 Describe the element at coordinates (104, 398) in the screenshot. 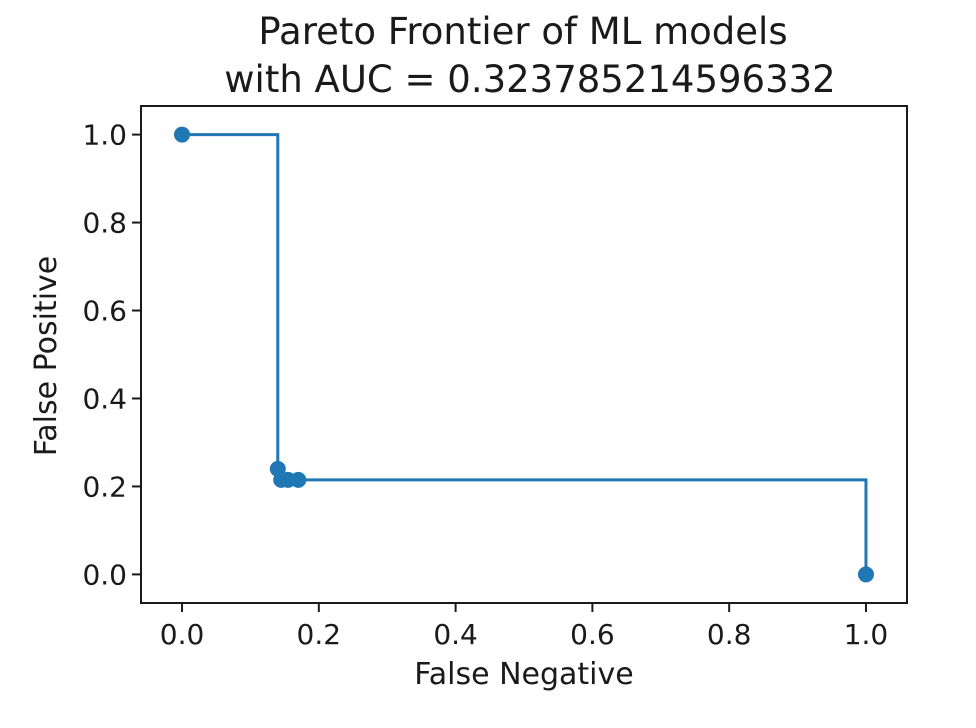

I see `y-tick-label: 0.4` at that location.